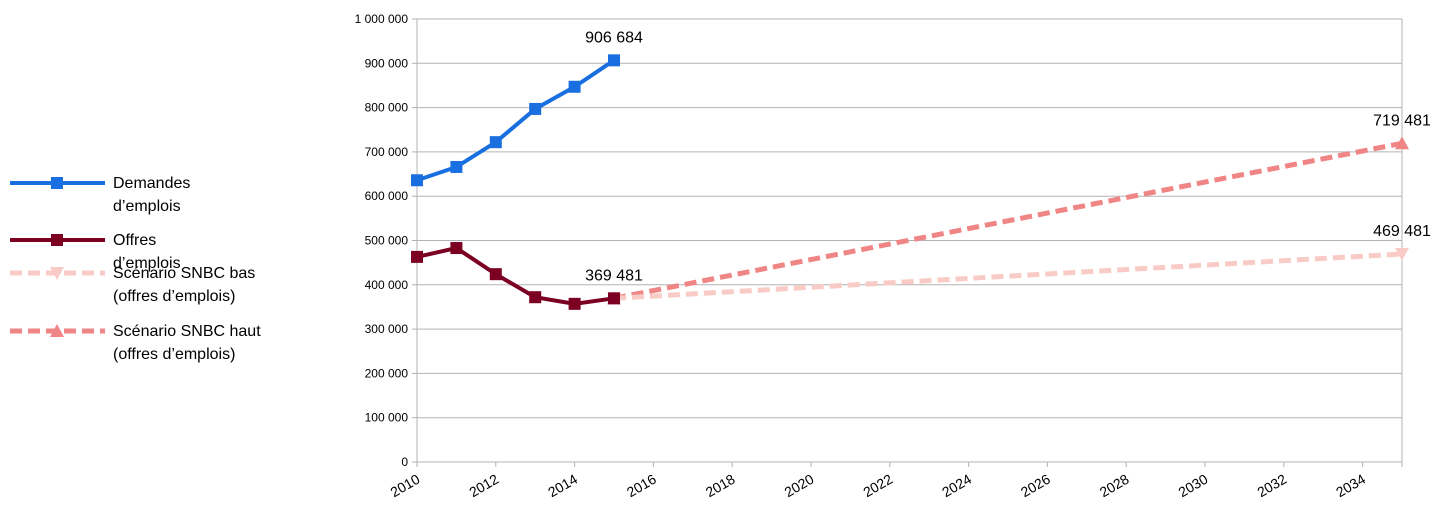 The image size is (1455, 516). What do you see at coordinates (614, 275) in the screenshot?
I see `data-label: 369 481` at bounding box center [614, 275].